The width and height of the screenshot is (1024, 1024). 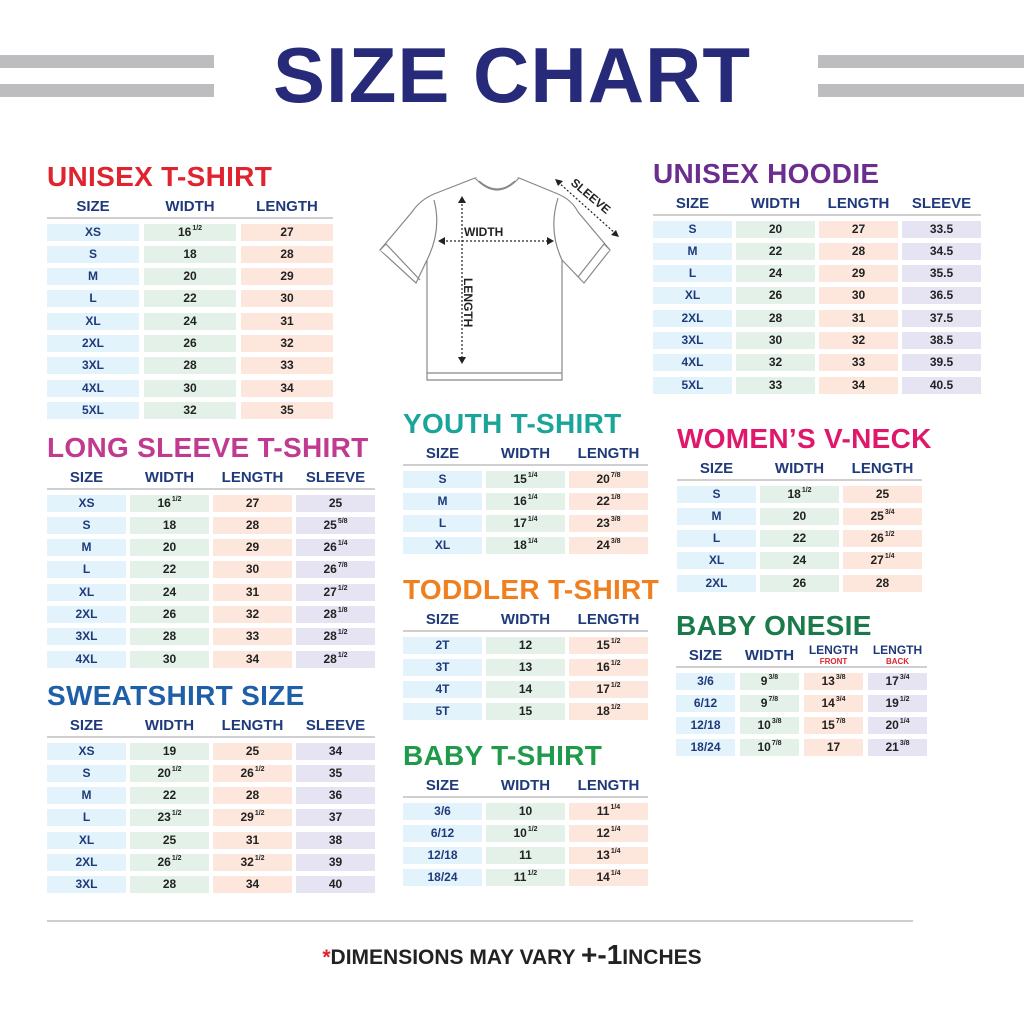 What do you see at coordinates (335, 885) in the screenshot?
I see `table-cell: 40` at bounding box center [335, 885].